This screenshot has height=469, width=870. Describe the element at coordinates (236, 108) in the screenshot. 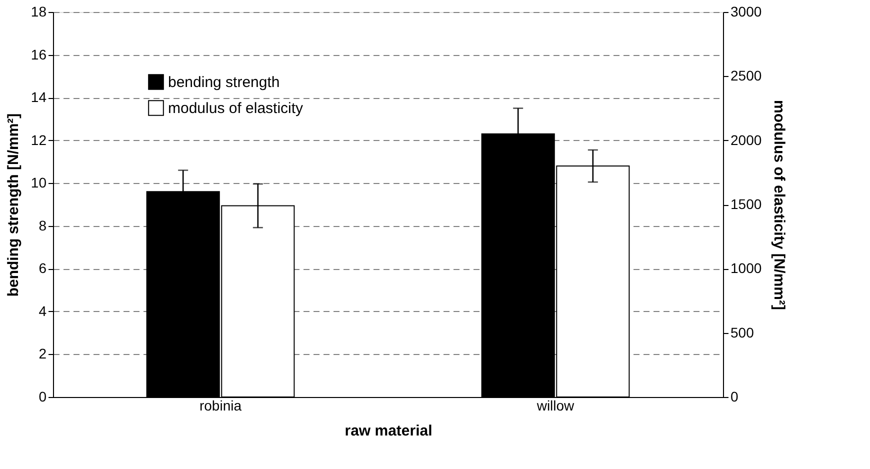

I see `legend-label: modulus of elasticity` at that location.